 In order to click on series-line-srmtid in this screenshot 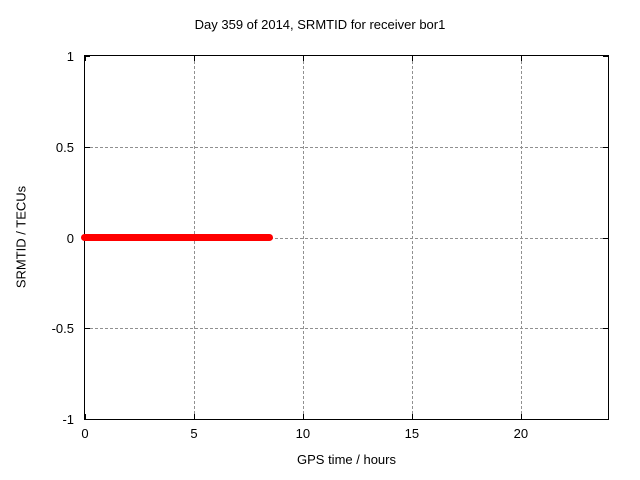, I will do `click(177, 237)`.